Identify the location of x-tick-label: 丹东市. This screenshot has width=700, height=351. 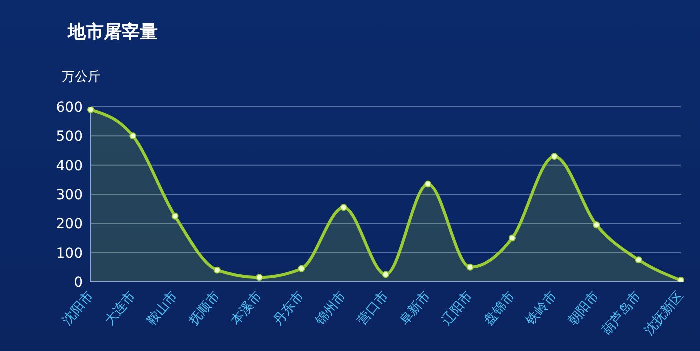
(289, 309).